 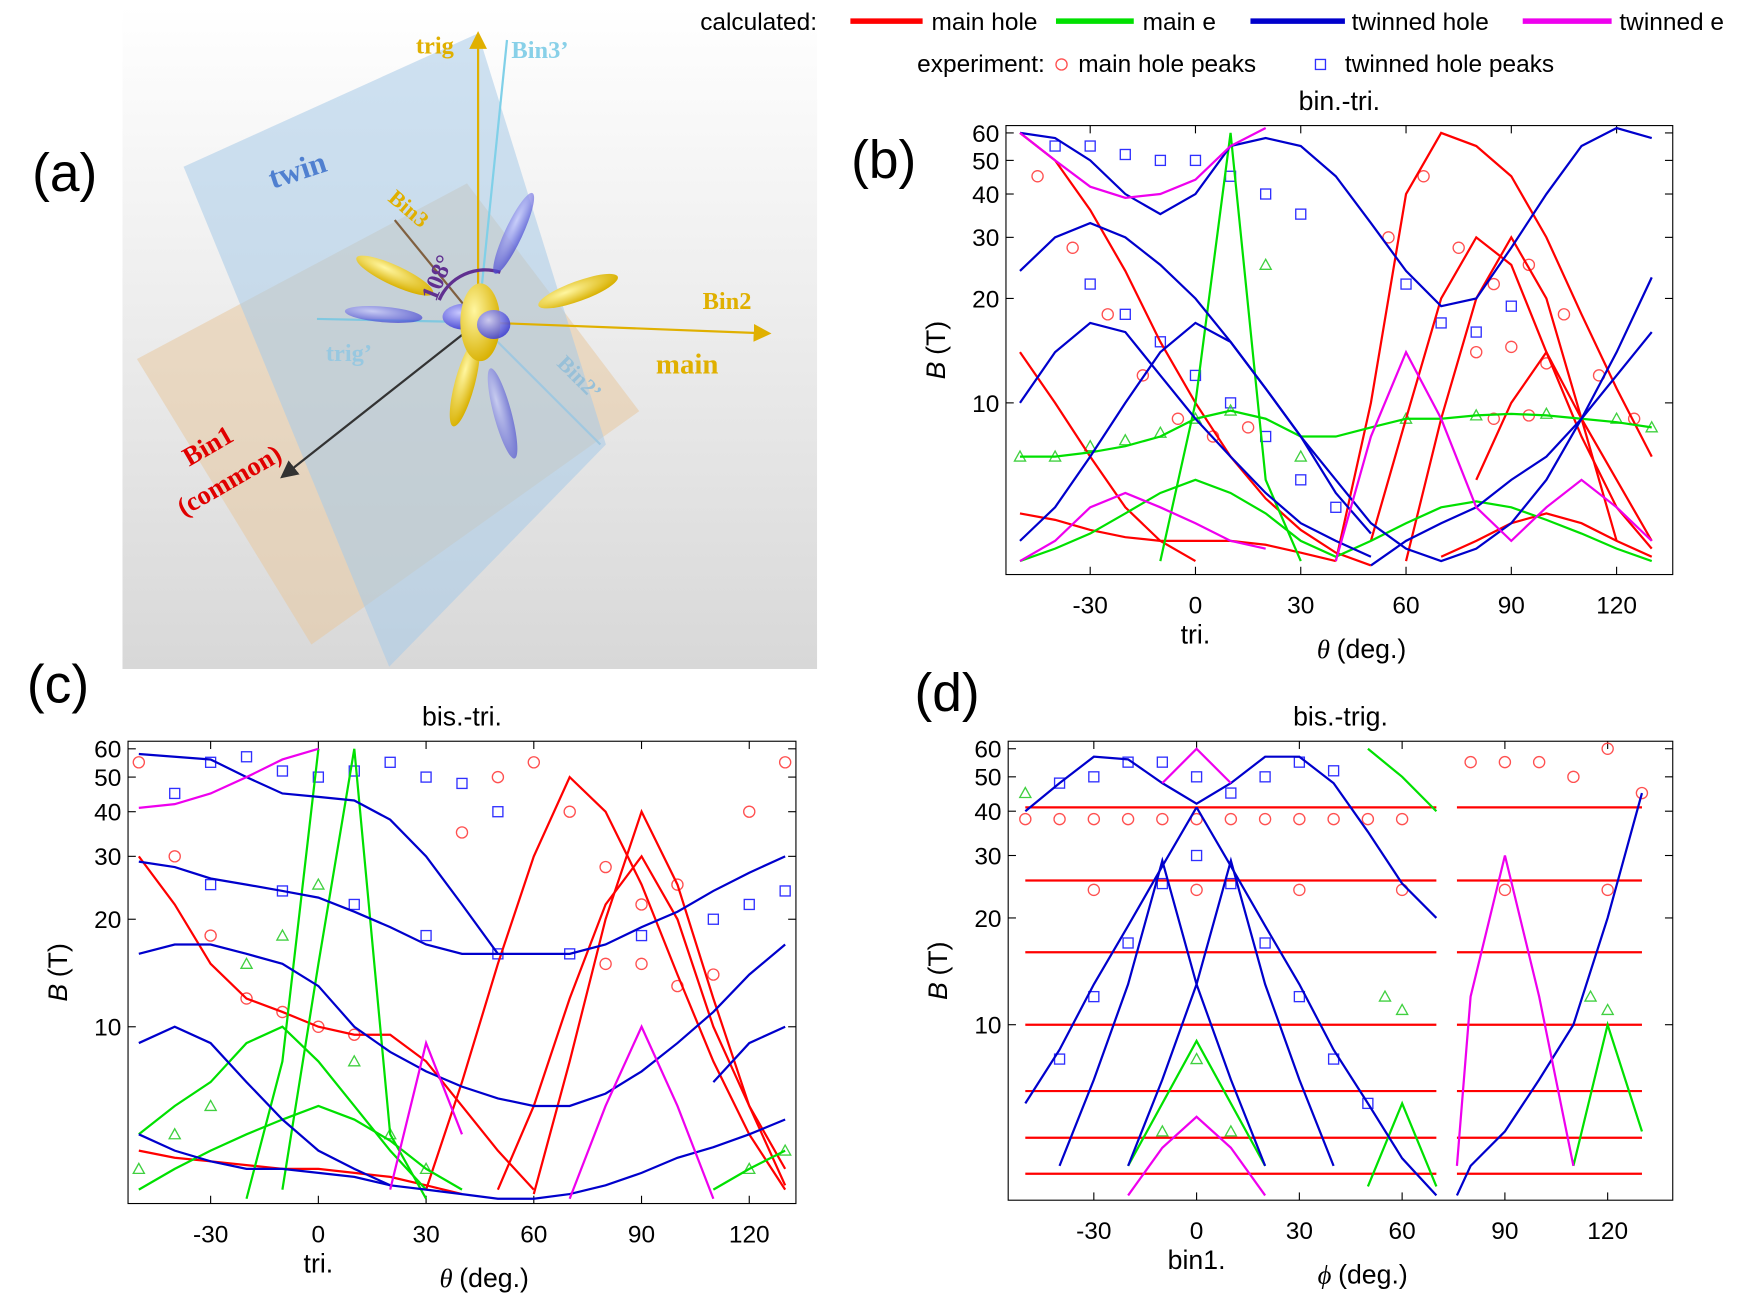 What do you see at coordinates (641, 1234) in the screenshot?
I see `x-tick-label: 90` at bounding box center [641, 1234].